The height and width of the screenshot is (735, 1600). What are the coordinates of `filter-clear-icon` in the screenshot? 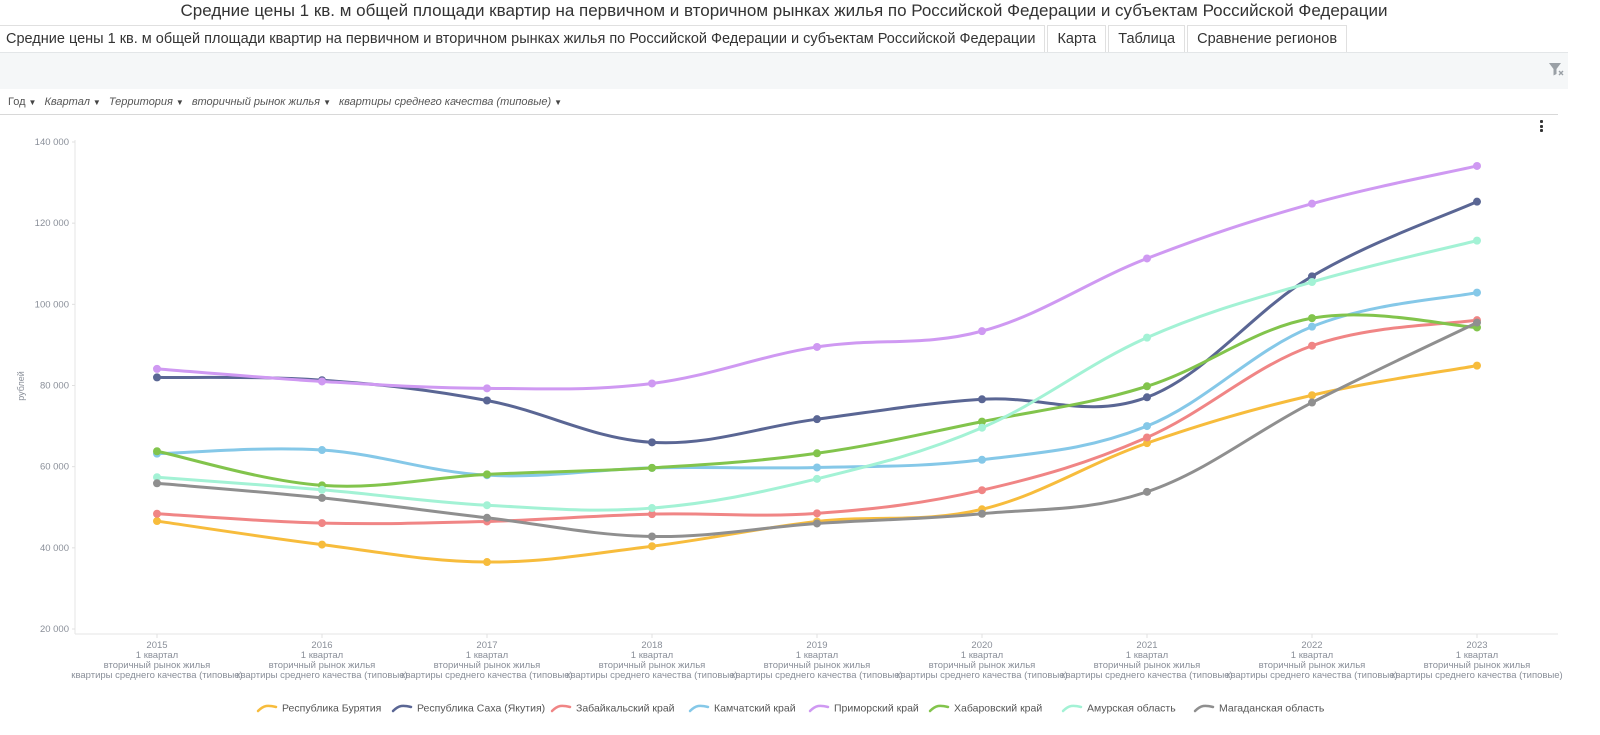 It's located at (1556, 69).